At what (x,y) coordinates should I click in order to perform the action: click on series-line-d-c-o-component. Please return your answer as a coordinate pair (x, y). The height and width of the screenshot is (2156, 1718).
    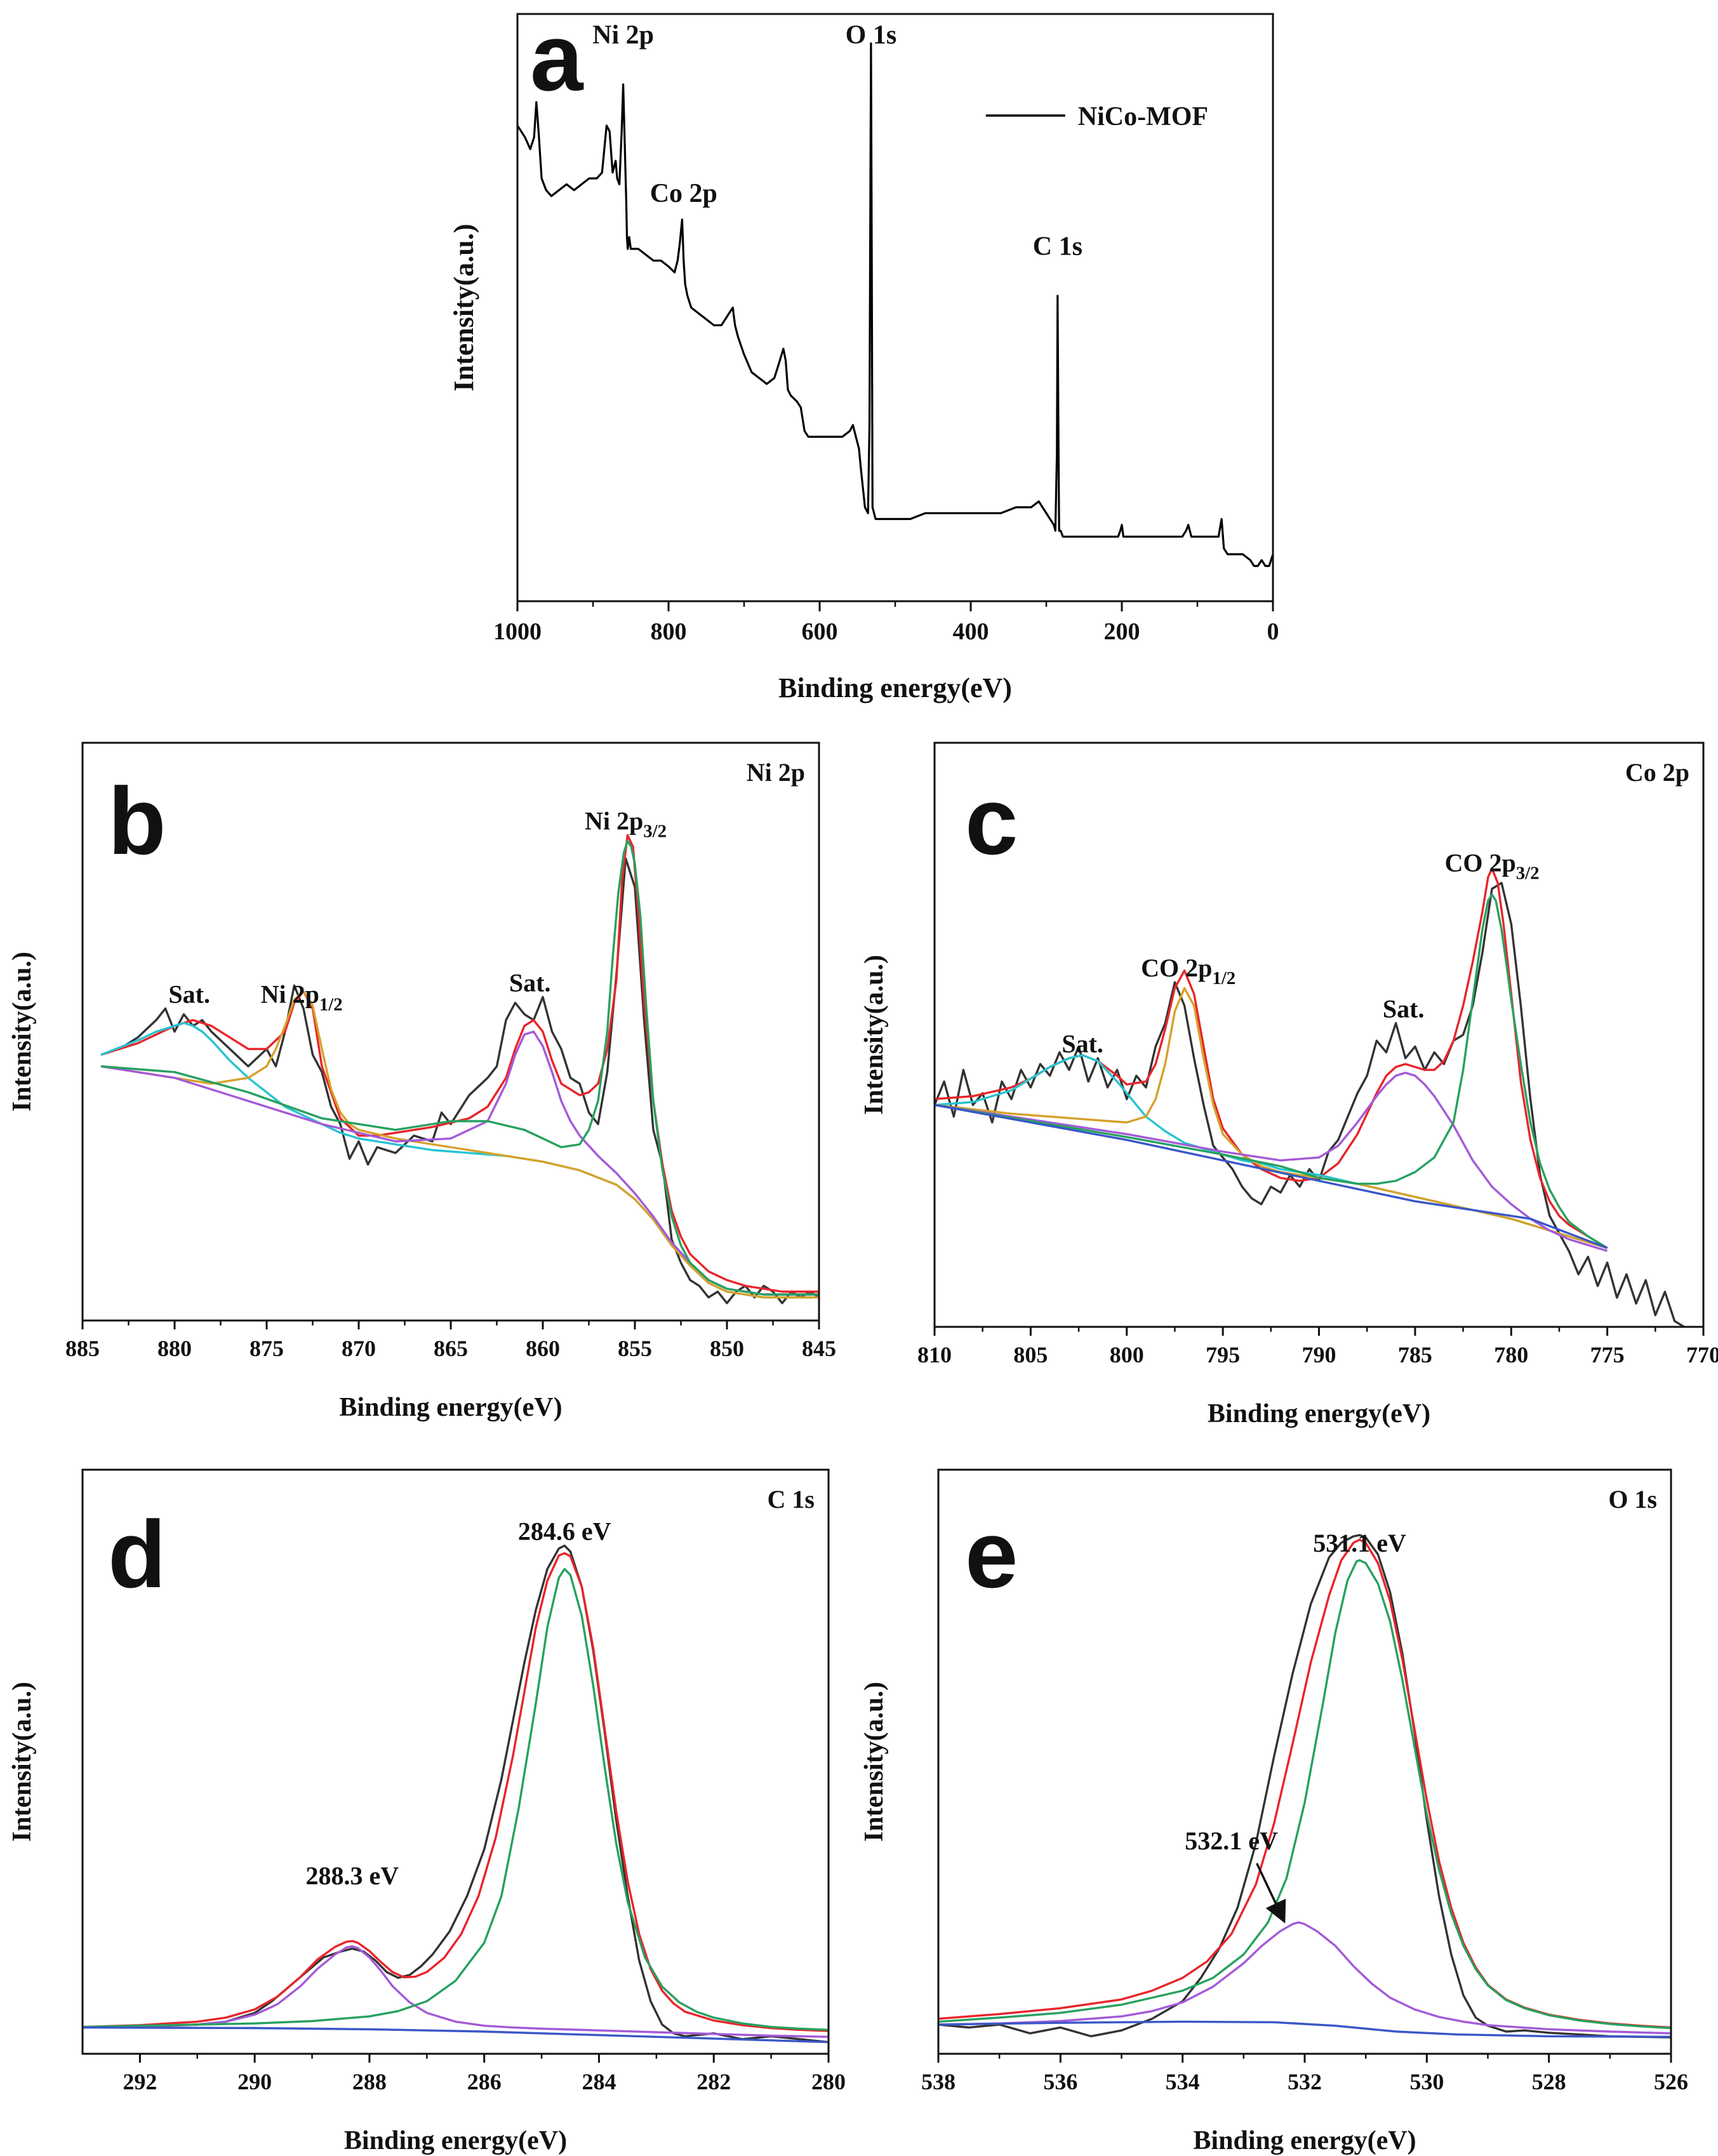
    Looking at the image, I should click on (455, 1991).